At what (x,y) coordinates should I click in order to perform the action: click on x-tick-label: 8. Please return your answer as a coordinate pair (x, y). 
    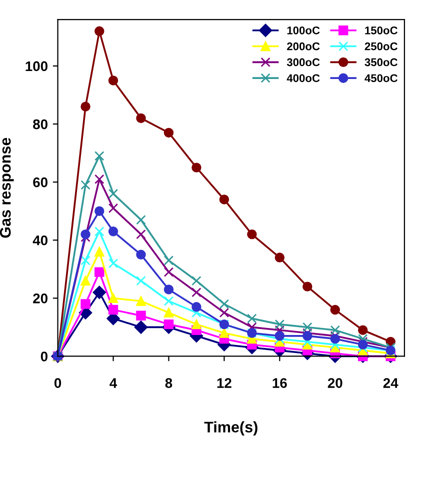
    Looking at the image, I should click on (168, 383).